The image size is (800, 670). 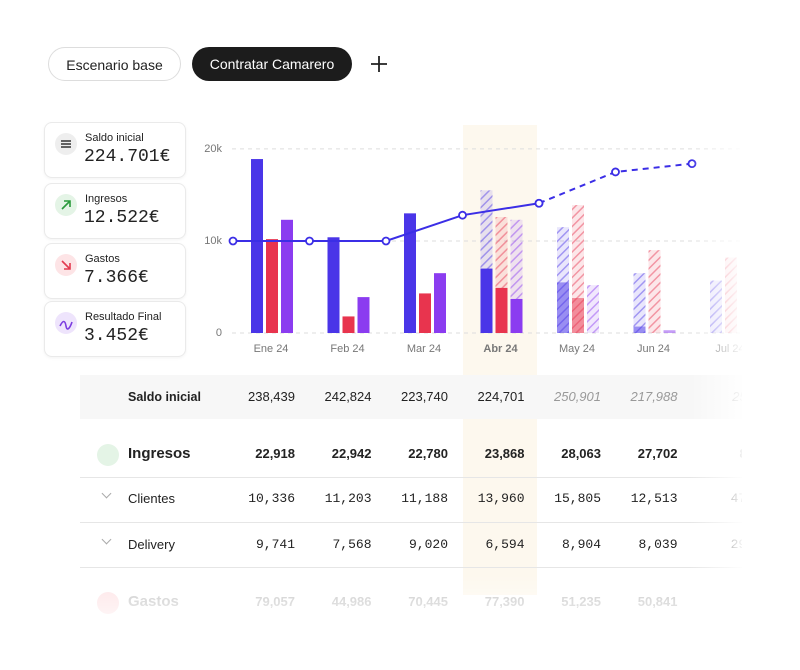 What do you see at coordinates (219, 333) in the screenshot?
I see `y-tick-label: 0` at bounding box center [219, 333].